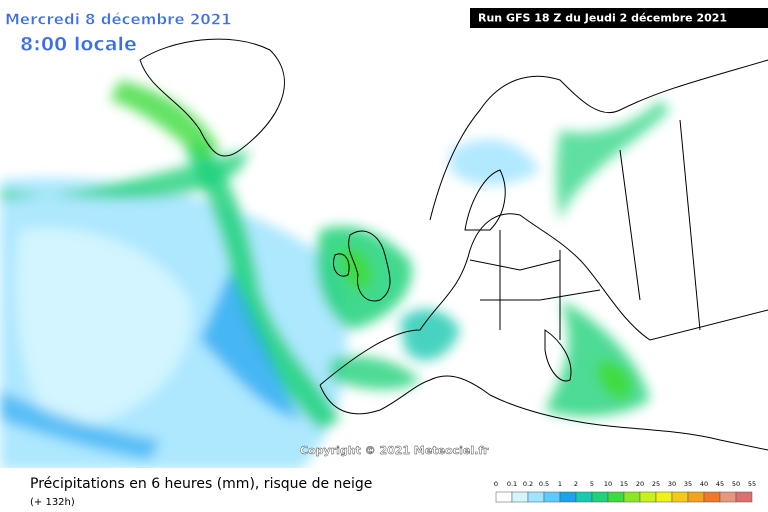  I want to click on legend-tick-label: 45, so click(720, 484).